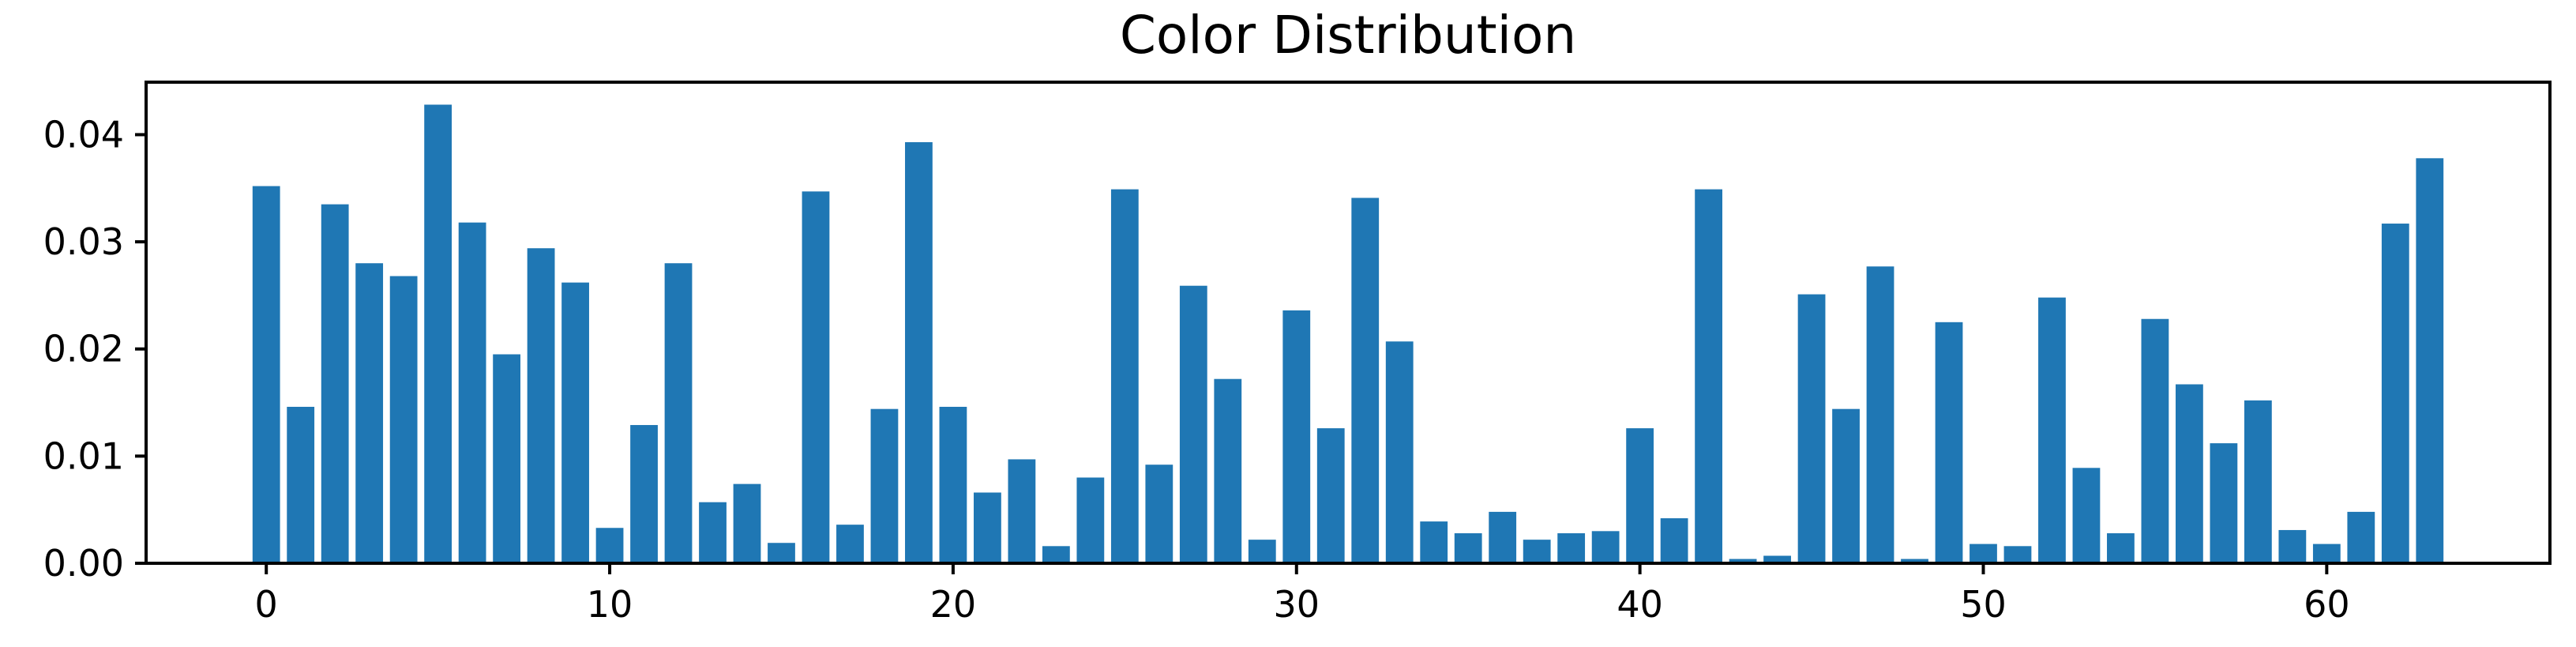 The width and height of the screenshot is (2576, 647). I want to click on x-tick-label: 30, so click(1296, 604).